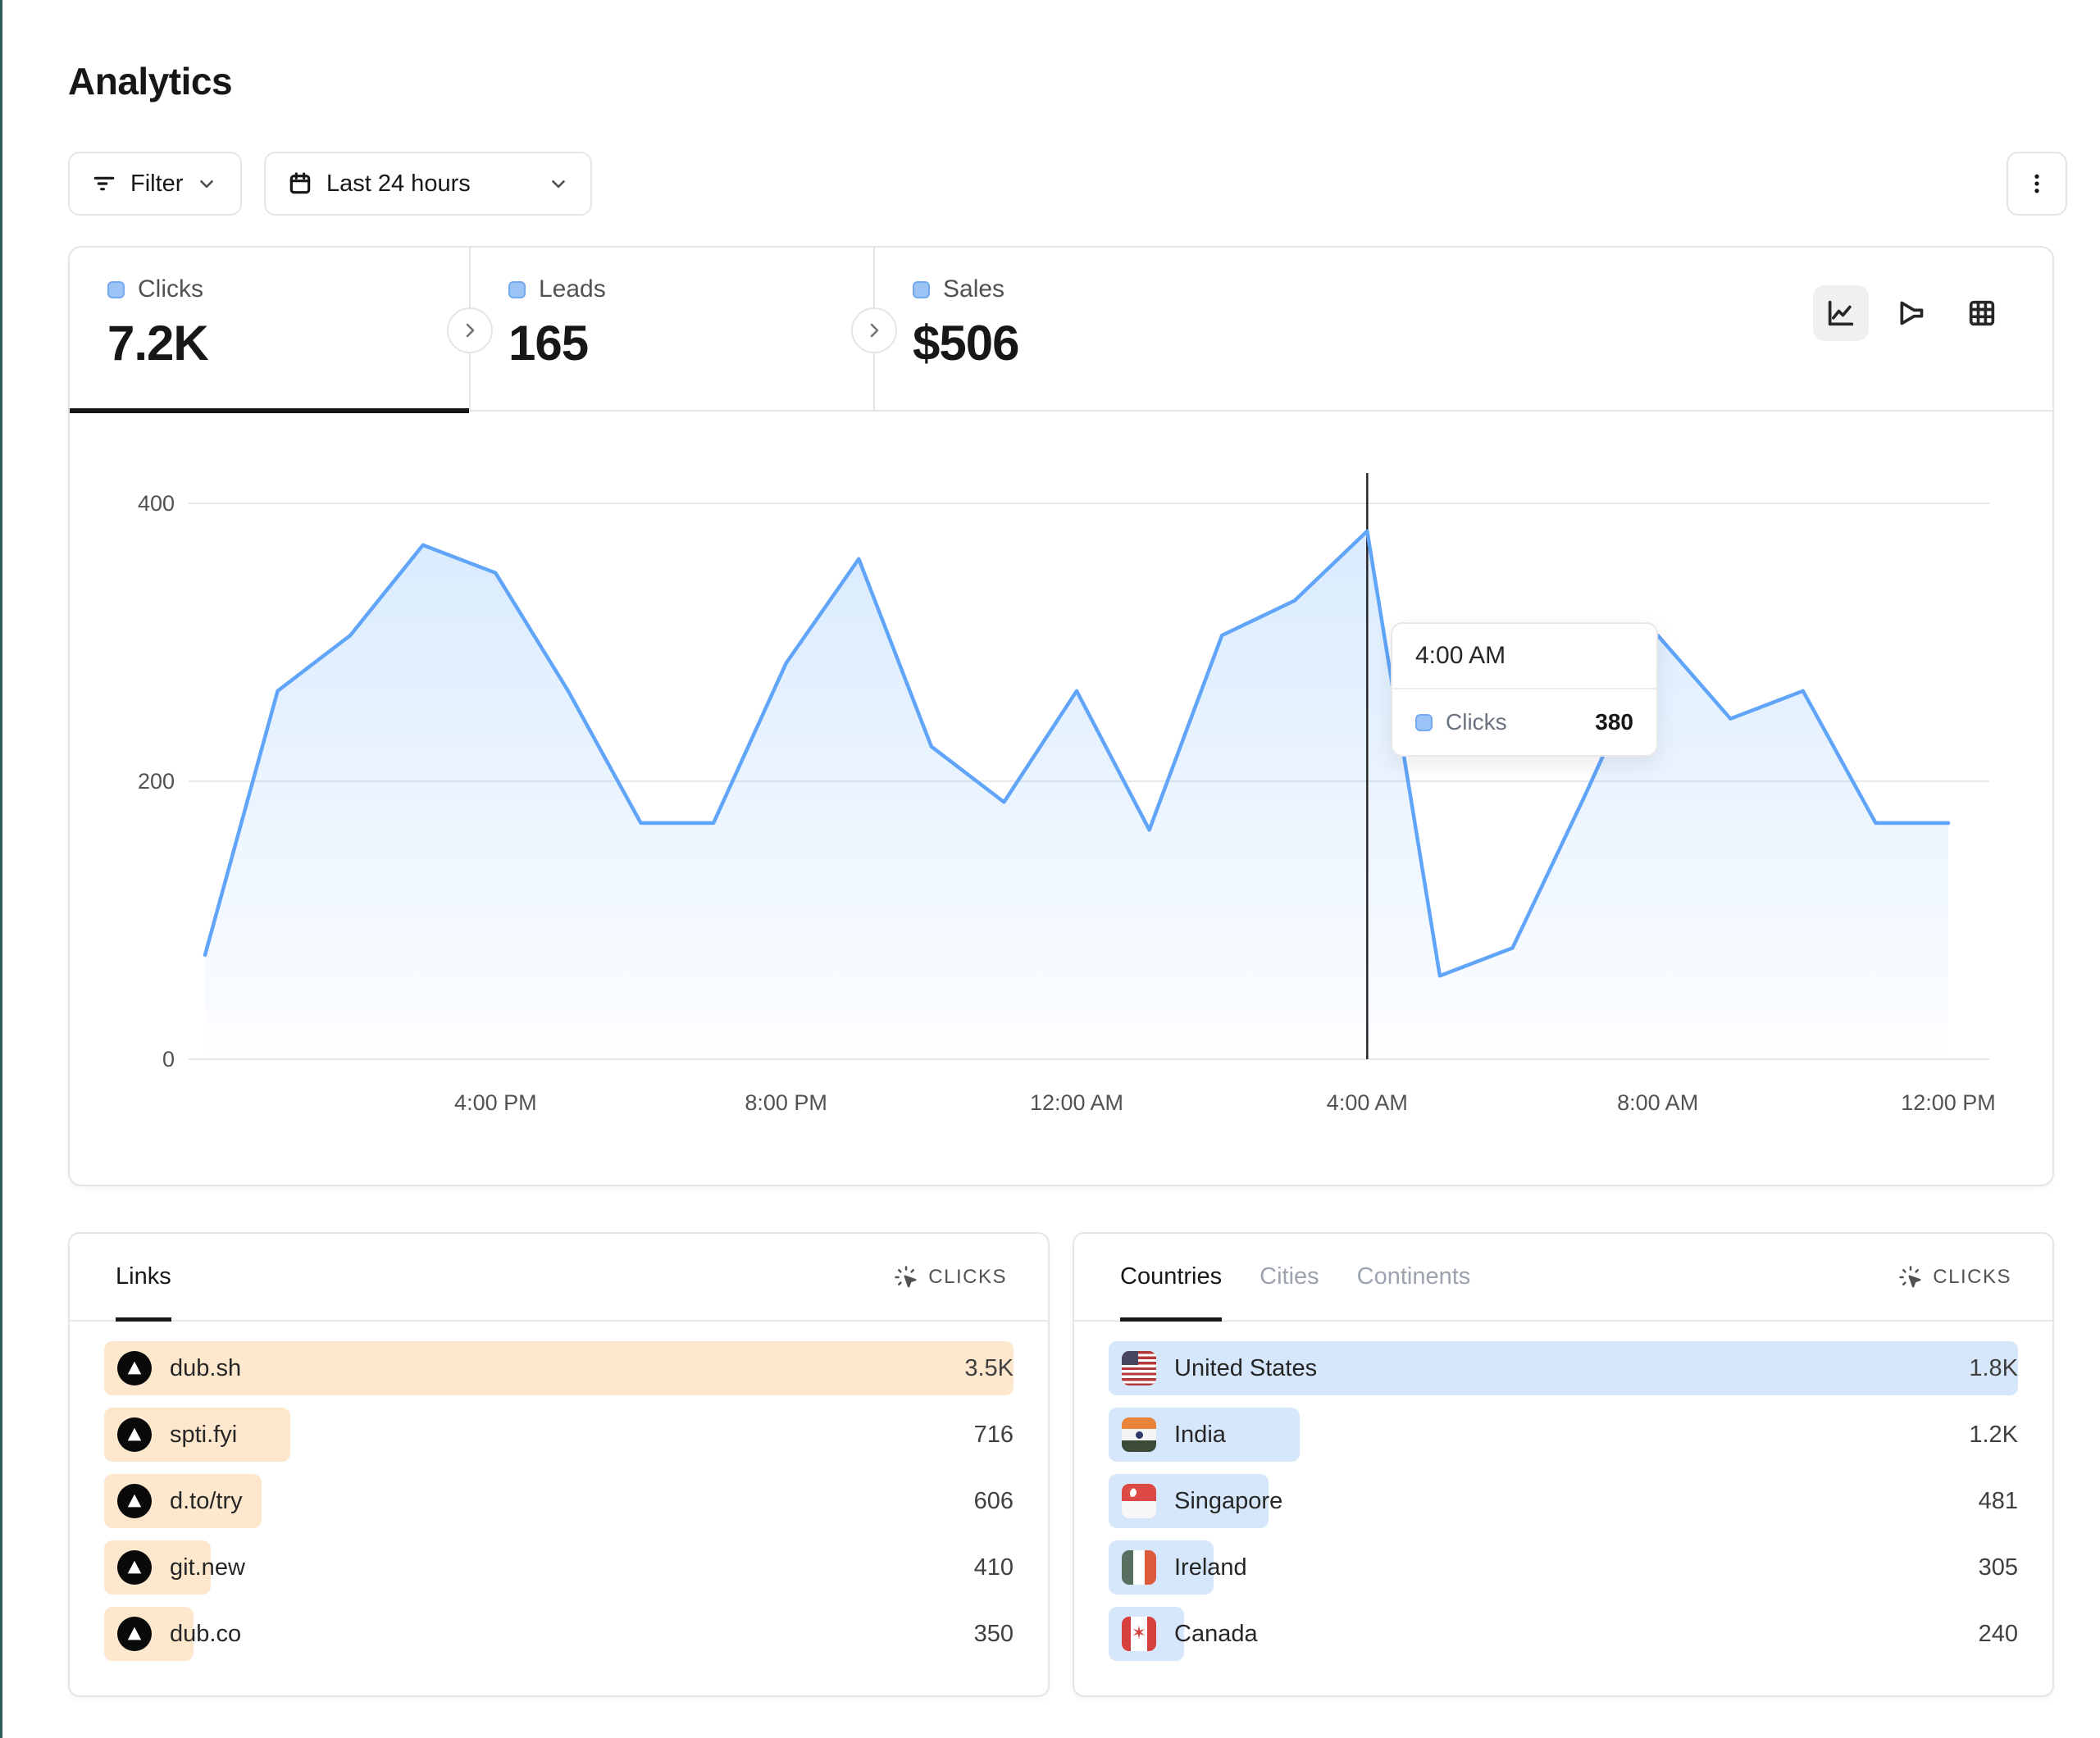 The width and height of the screenshot is (2100, 1738). What do you see at coordinates (1911, 313) in the screenshot?
I see `funnel-chart-view-button` at bounding box center [1911, 313].